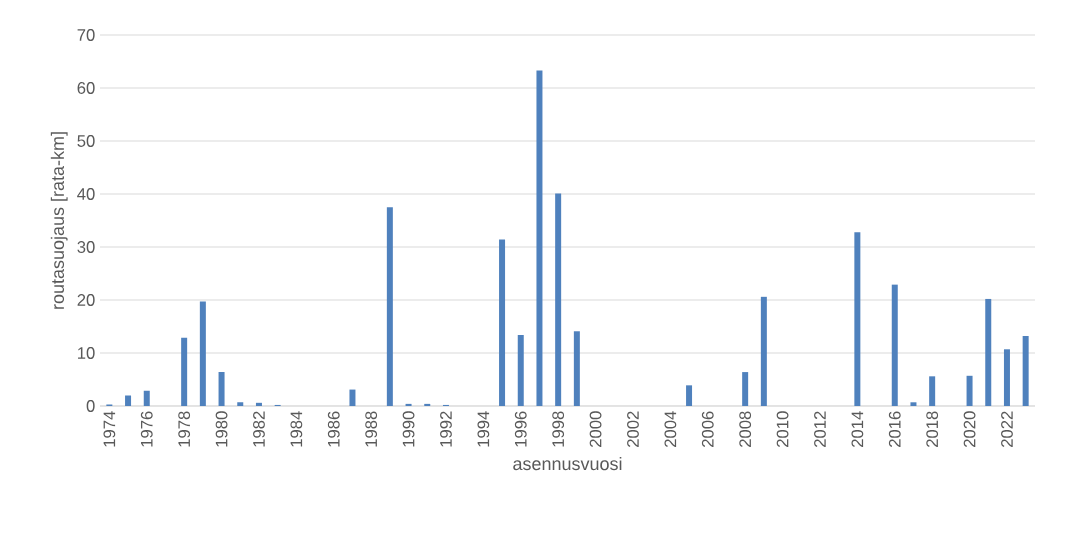  I want to click on x-tick-label: 1986, so click(333, 429).